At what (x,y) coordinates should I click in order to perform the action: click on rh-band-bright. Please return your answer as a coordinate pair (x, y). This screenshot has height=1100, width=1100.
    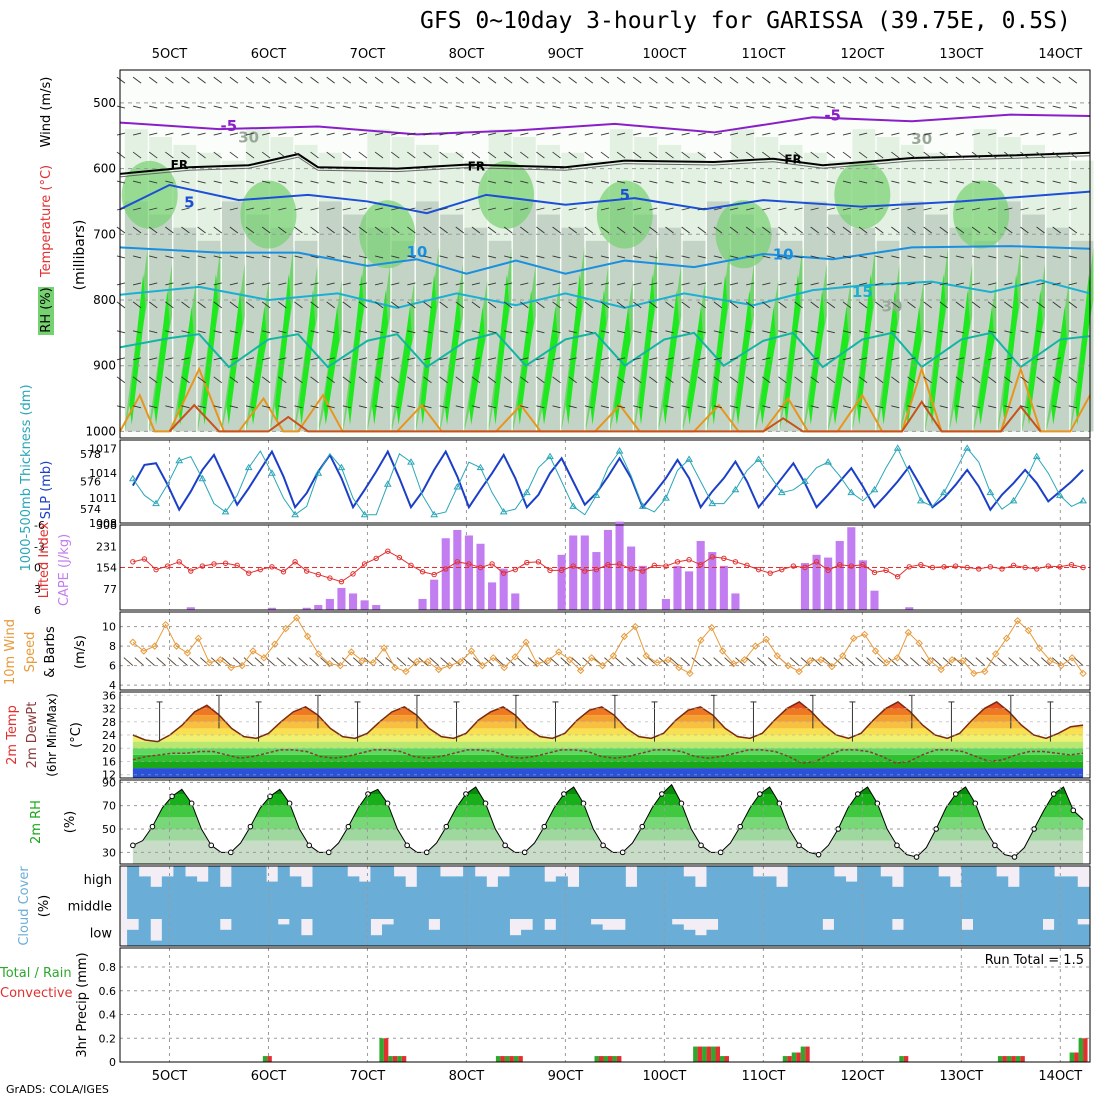
    Looking at the image, I should click on (743, 357).